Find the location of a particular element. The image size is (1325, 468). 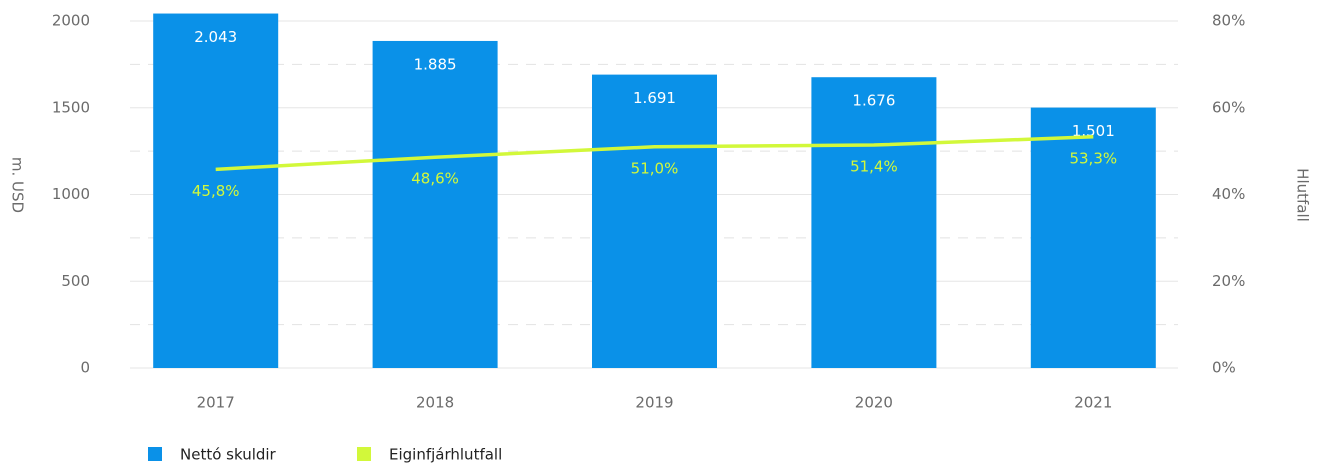

y-axis-label: m. USD is located at coordinates (18, 185).